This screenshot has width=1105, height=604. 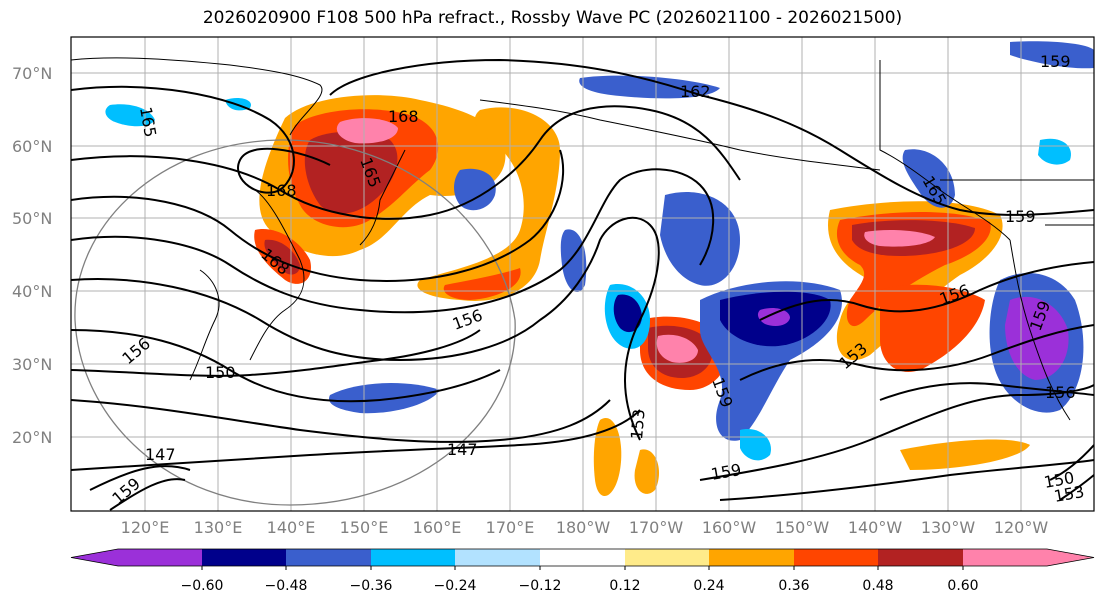 I want to click on colorbar-tick-label: 0.36, so click(x=793, y=586).